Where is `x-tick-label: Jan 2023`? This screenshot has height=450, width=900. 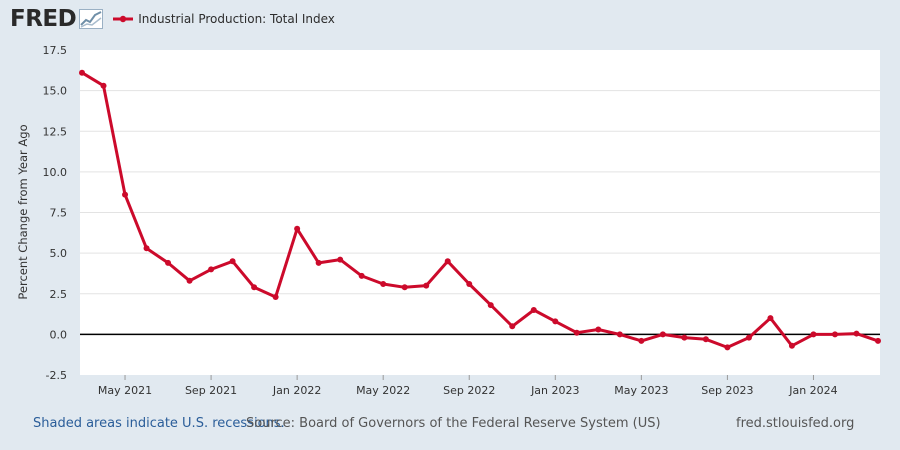 x-tick-label: Jan 2023 is located at coordinates (554, 390).